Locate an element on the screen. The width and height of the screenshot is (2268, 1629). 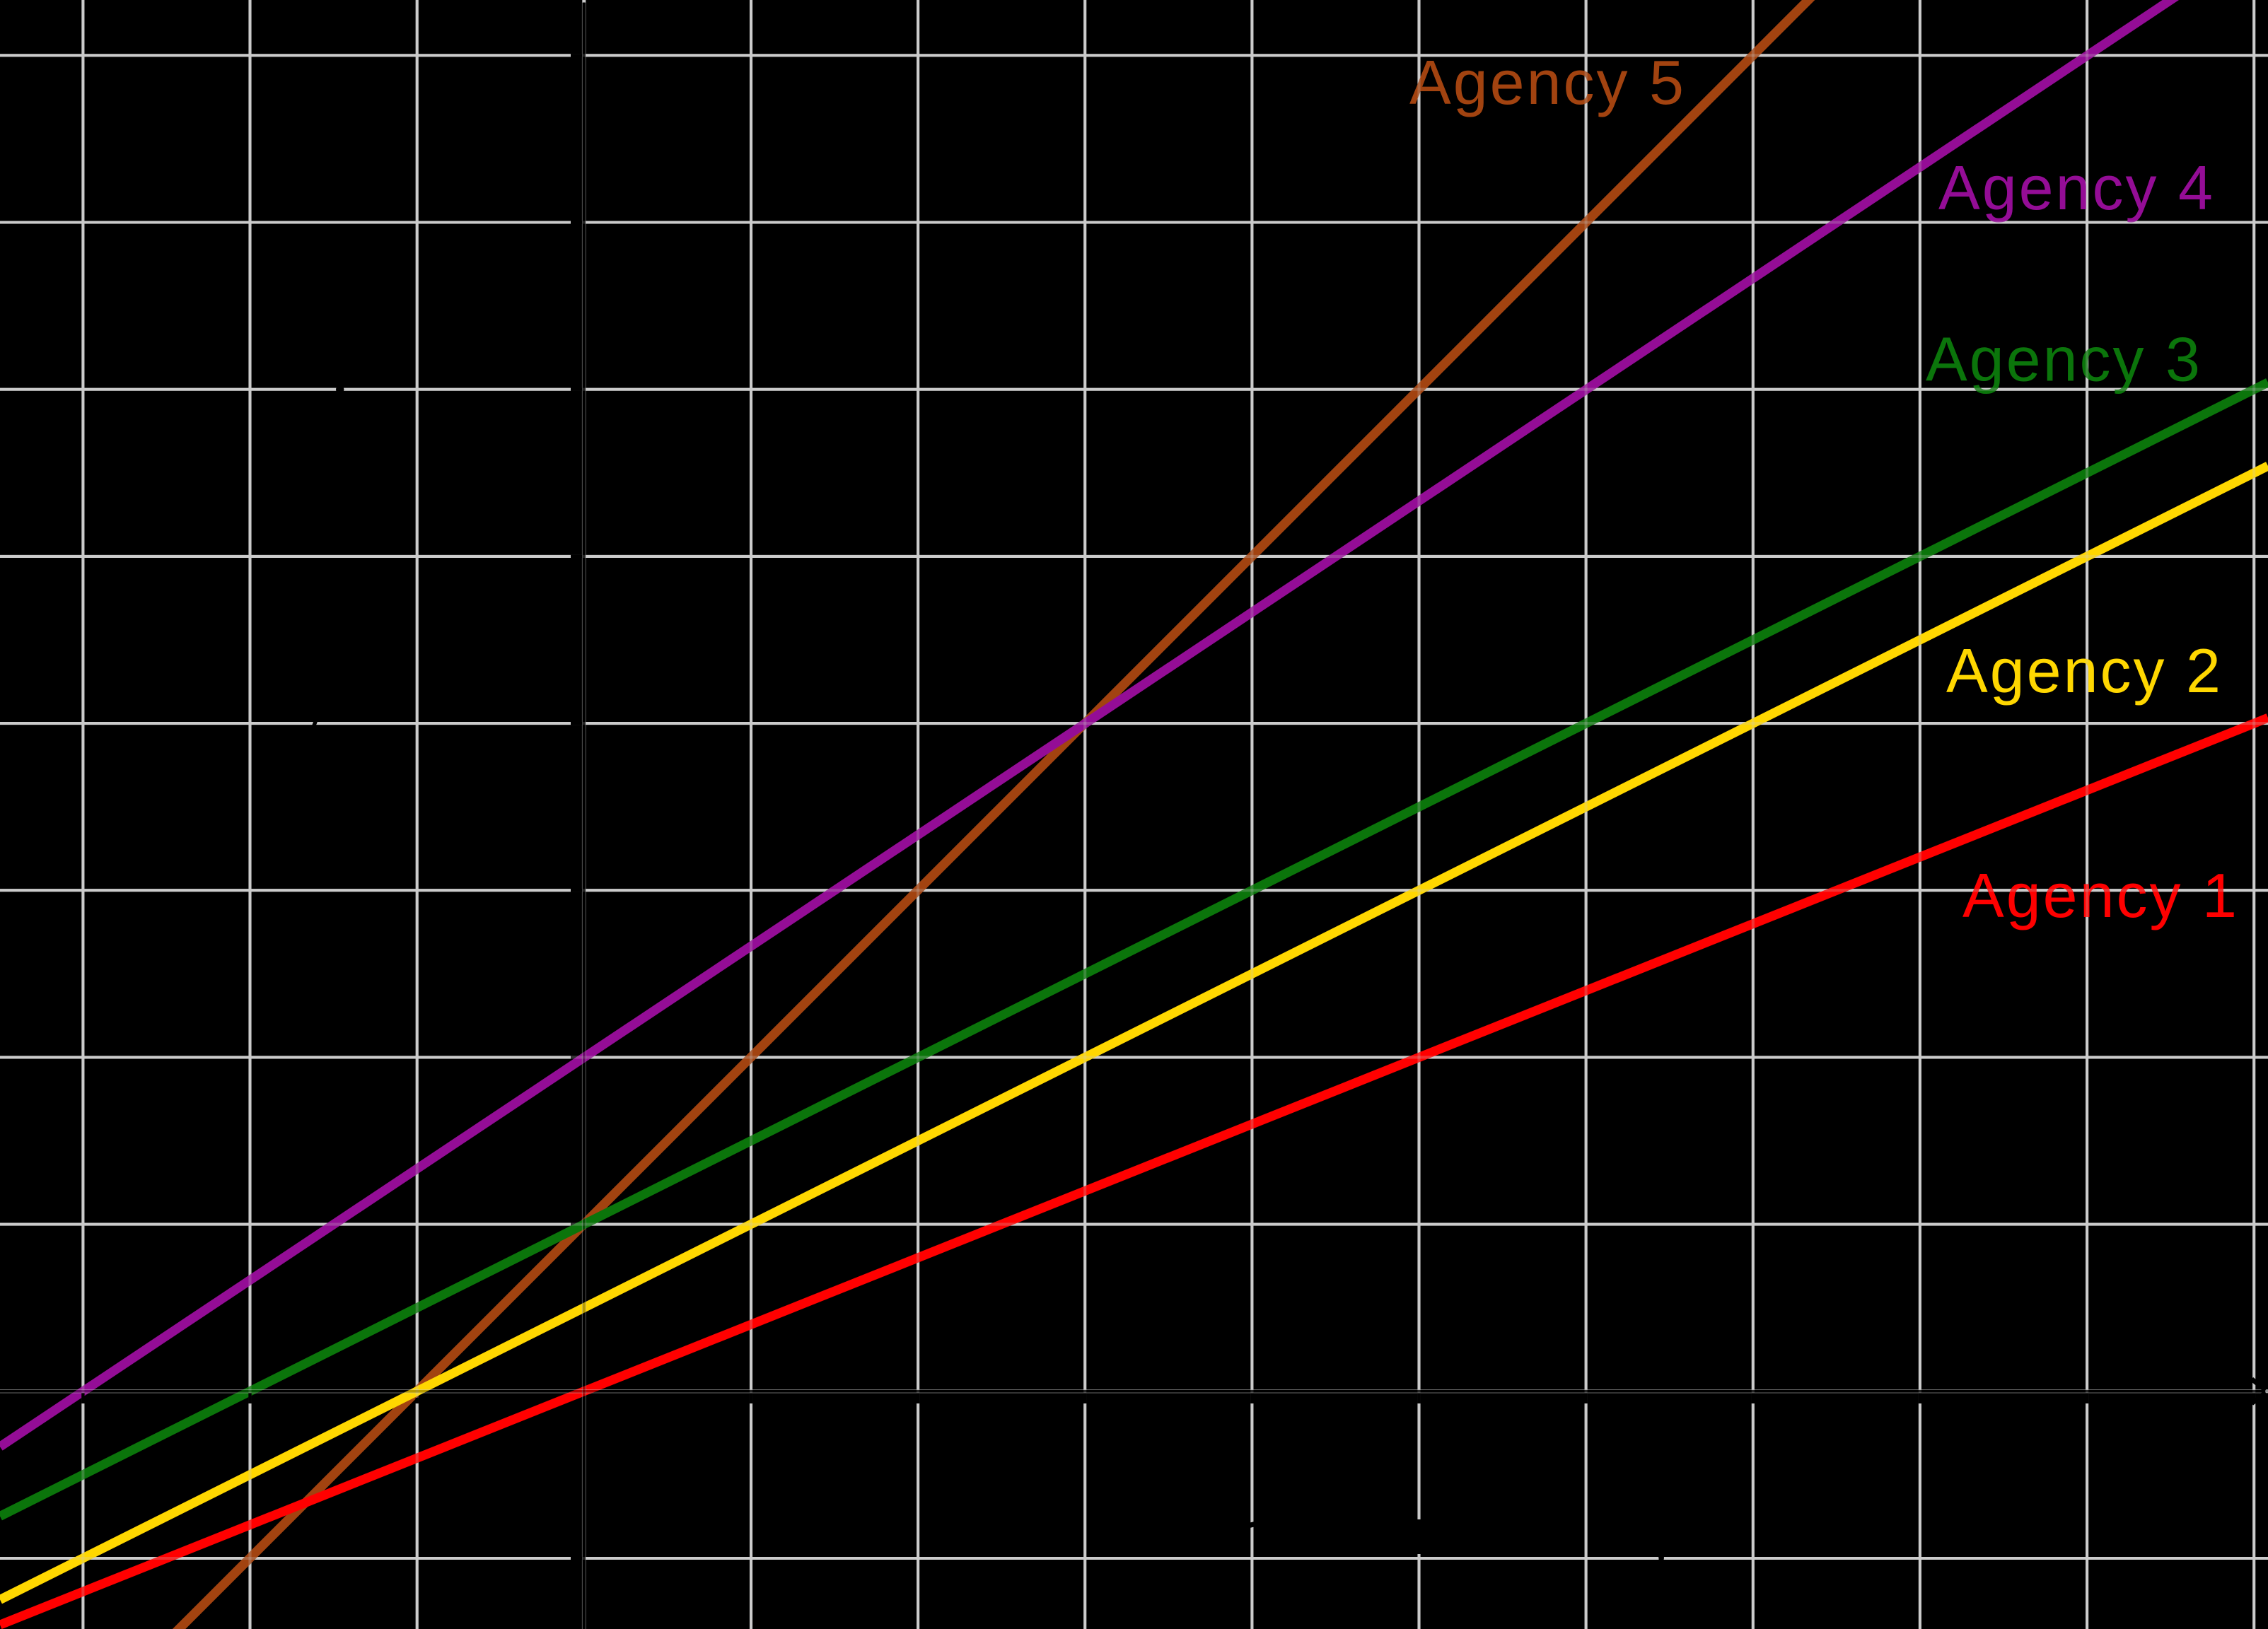
svg-text: Agency 4 is located at coordinates (2076, 188).